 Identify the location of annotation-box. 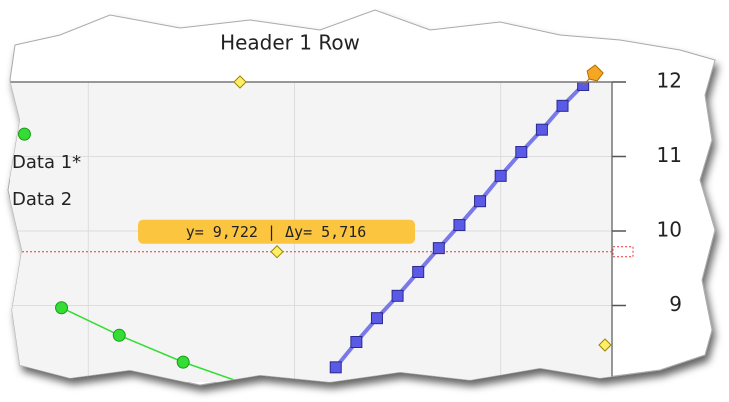
(276, 231).